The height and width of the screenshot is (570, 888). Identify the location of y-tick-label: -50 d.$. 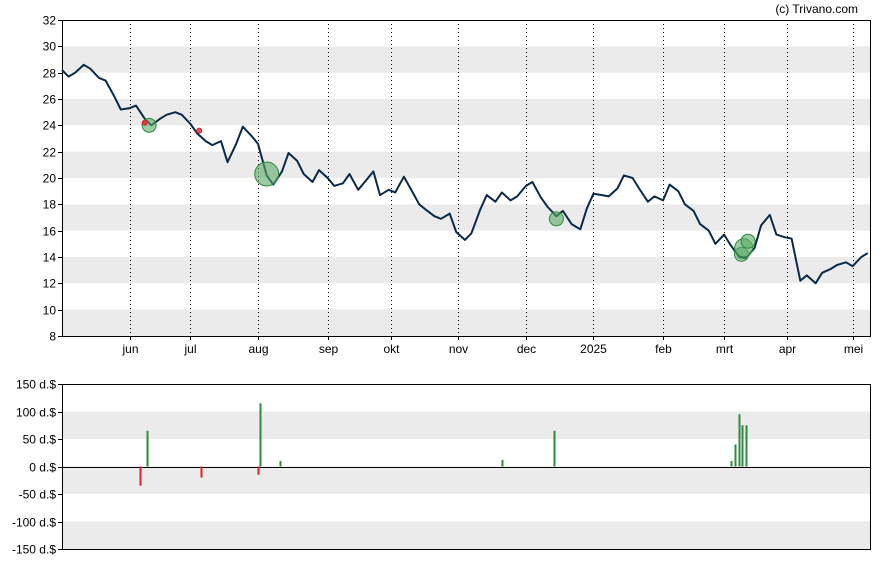
(38, 495).